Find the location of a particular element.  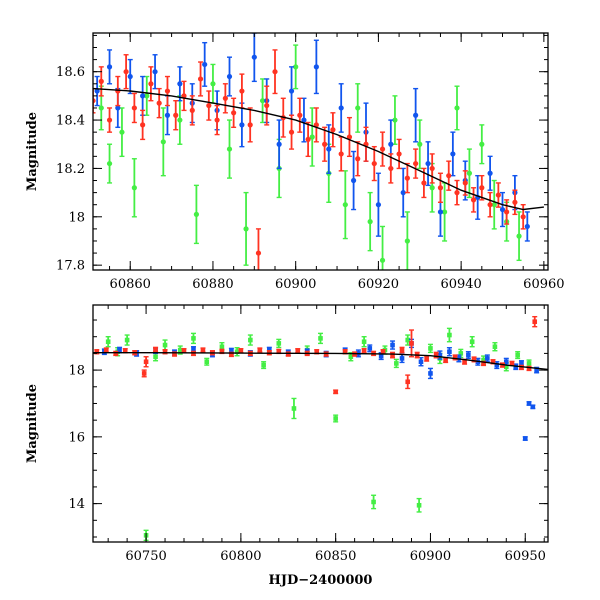

series-blue is located at coordinates (320, 389).